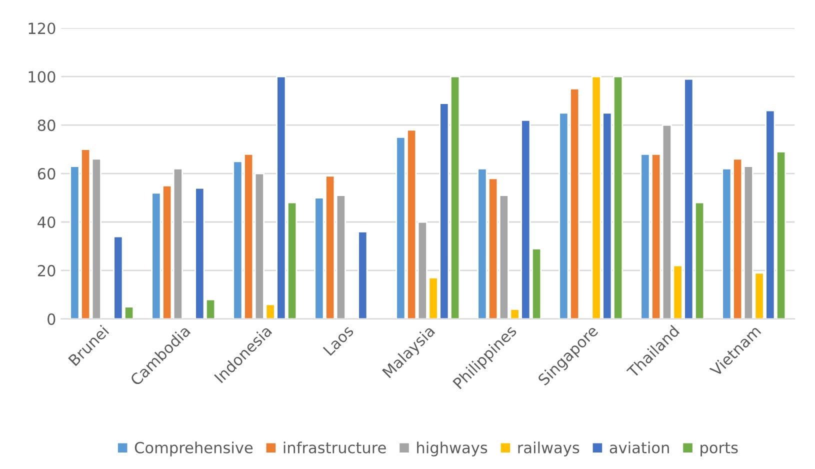 The width and height of the screenshot is (815, 469). What do you see at coordinates (47, 126) in the screenshot?
I see `y-tick-label: 80` at bounding box center [47, 126].